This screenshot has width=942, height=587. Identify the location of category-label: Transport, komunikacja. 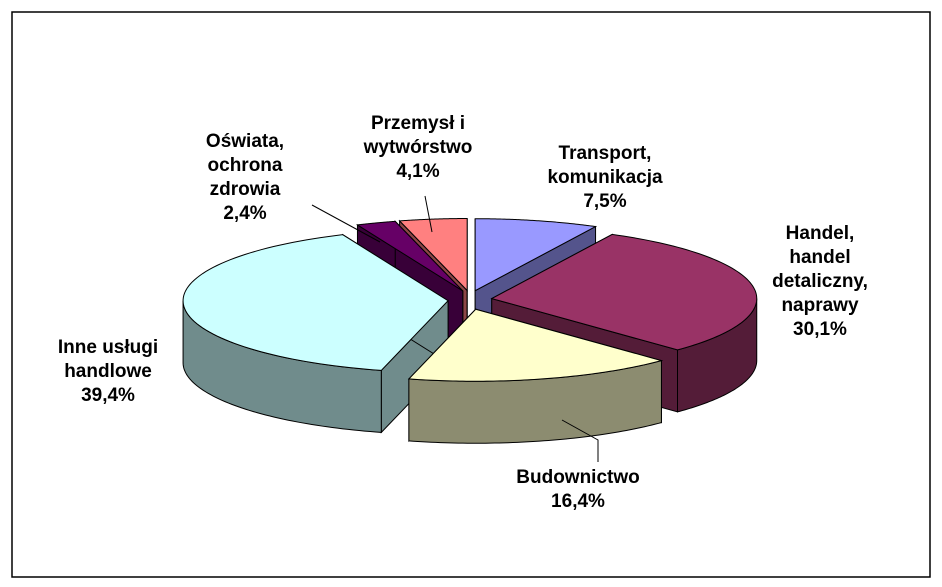
(605, 165).